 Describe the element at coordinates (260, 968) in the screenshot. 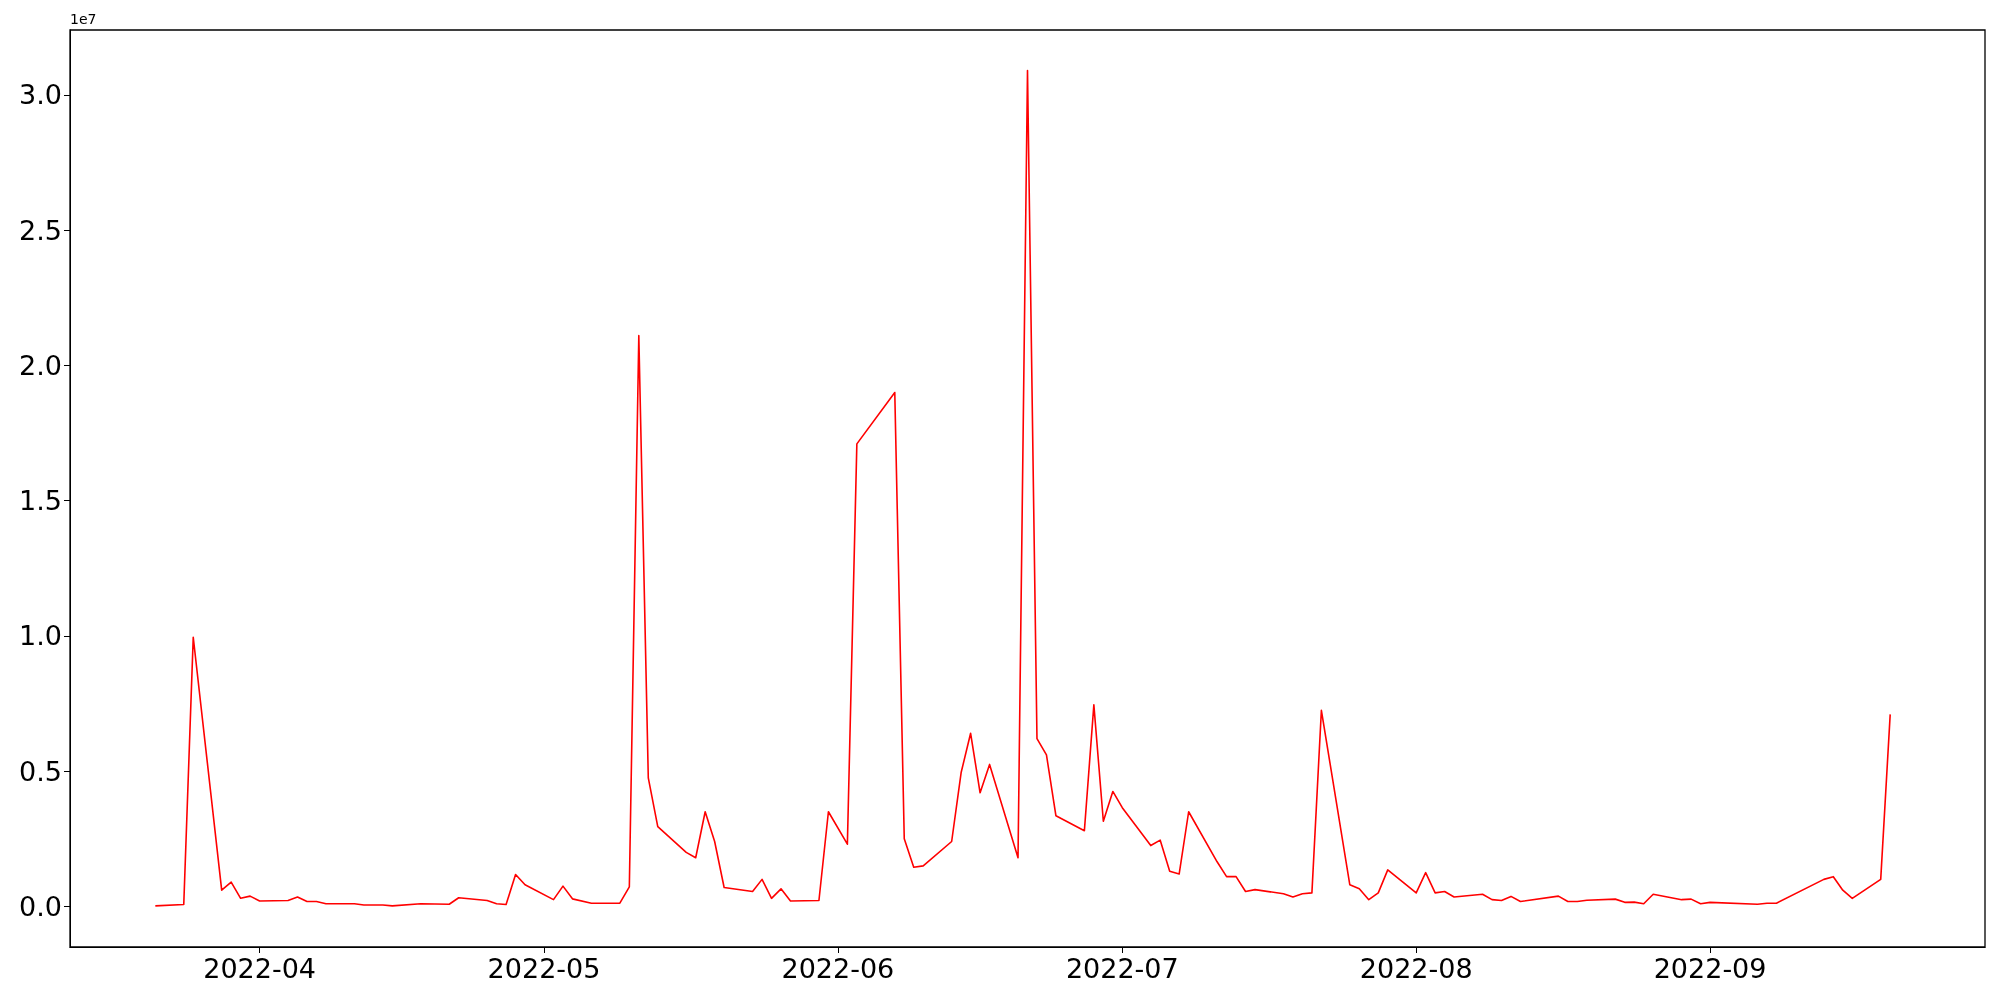

I see `x-tick-label: 2022-04` at that location.